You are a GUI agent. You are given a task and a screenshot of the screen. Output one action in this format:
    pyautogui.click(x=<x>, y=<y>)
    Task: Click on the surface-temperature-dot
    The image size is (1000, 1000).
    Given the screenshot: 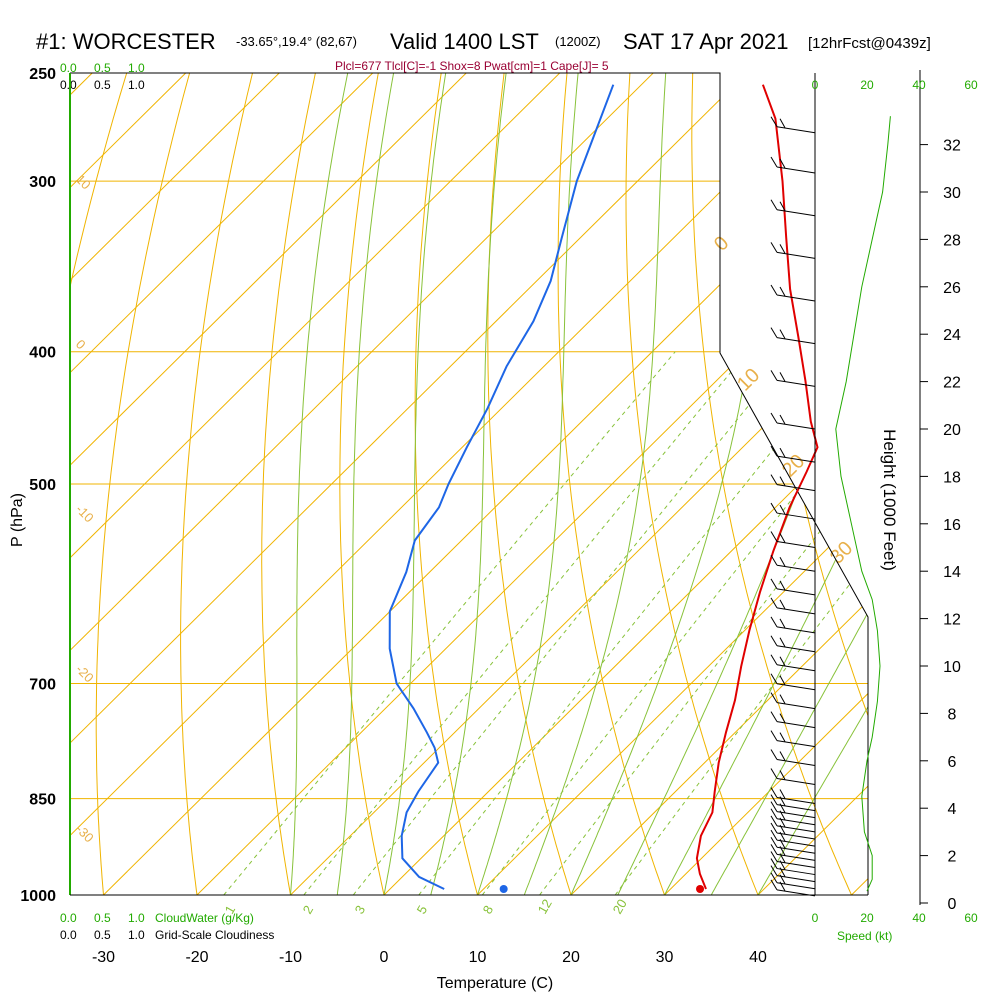 What is the action you would take?
    pyautogui.click(x=700, y=889)
    